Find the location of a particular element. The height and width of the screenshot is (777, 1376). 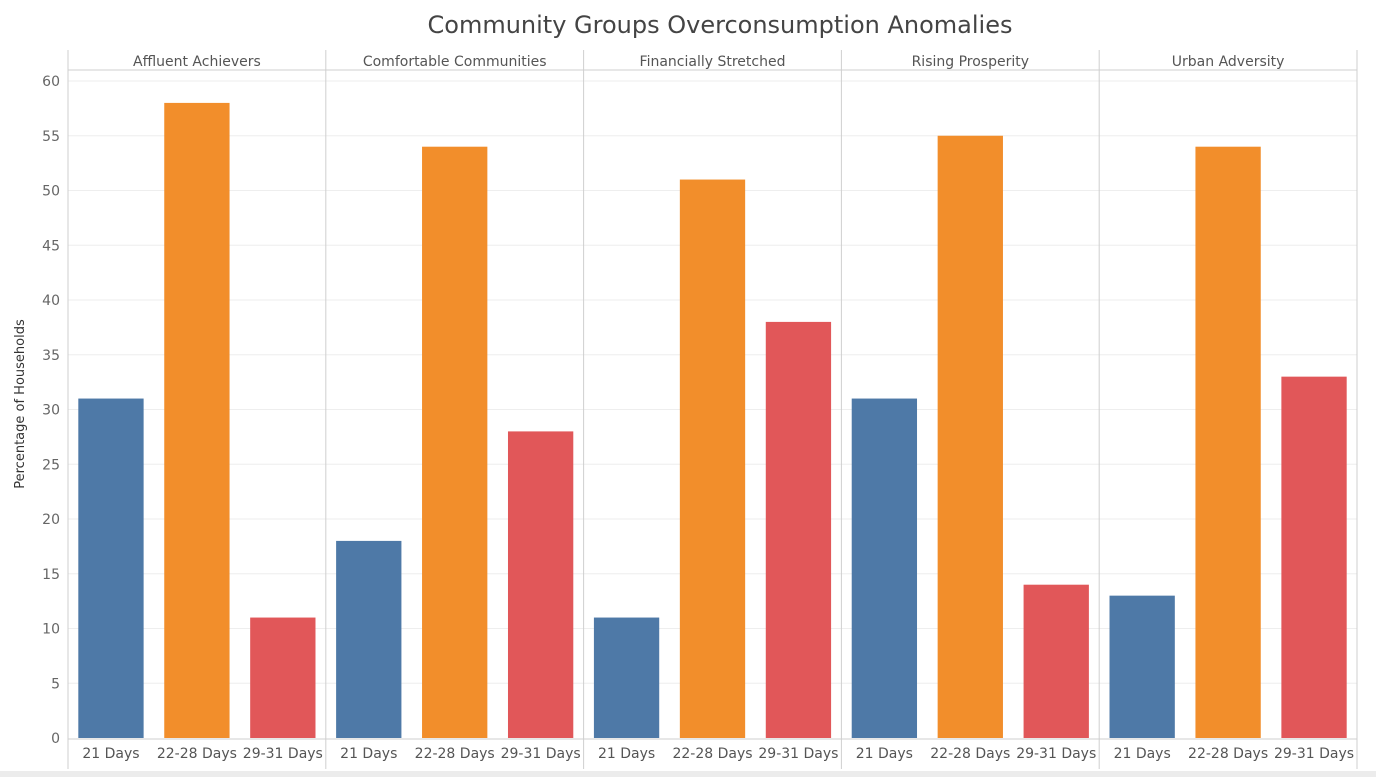

bottom-scrollbar is located at coordinates (688, 774).